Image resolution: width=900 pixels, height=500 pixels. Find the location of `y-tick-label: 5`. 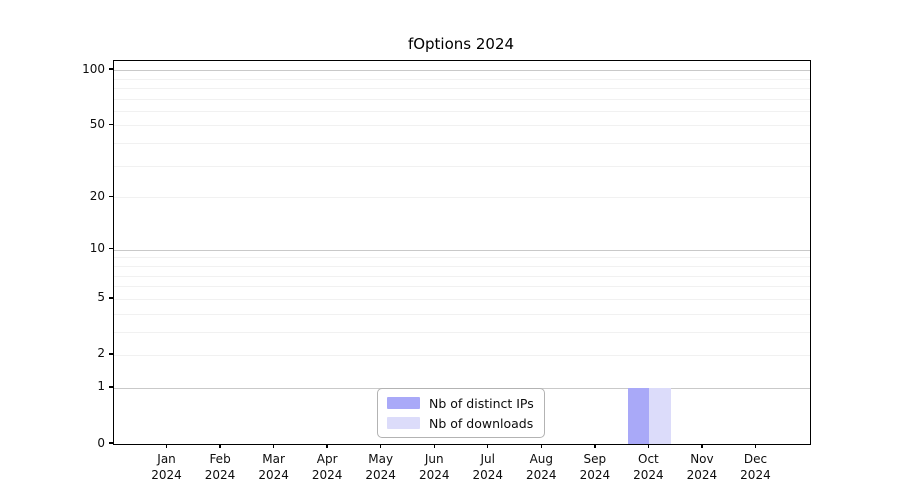

y-tick-label: 5 is located at coordinates (101, 297).